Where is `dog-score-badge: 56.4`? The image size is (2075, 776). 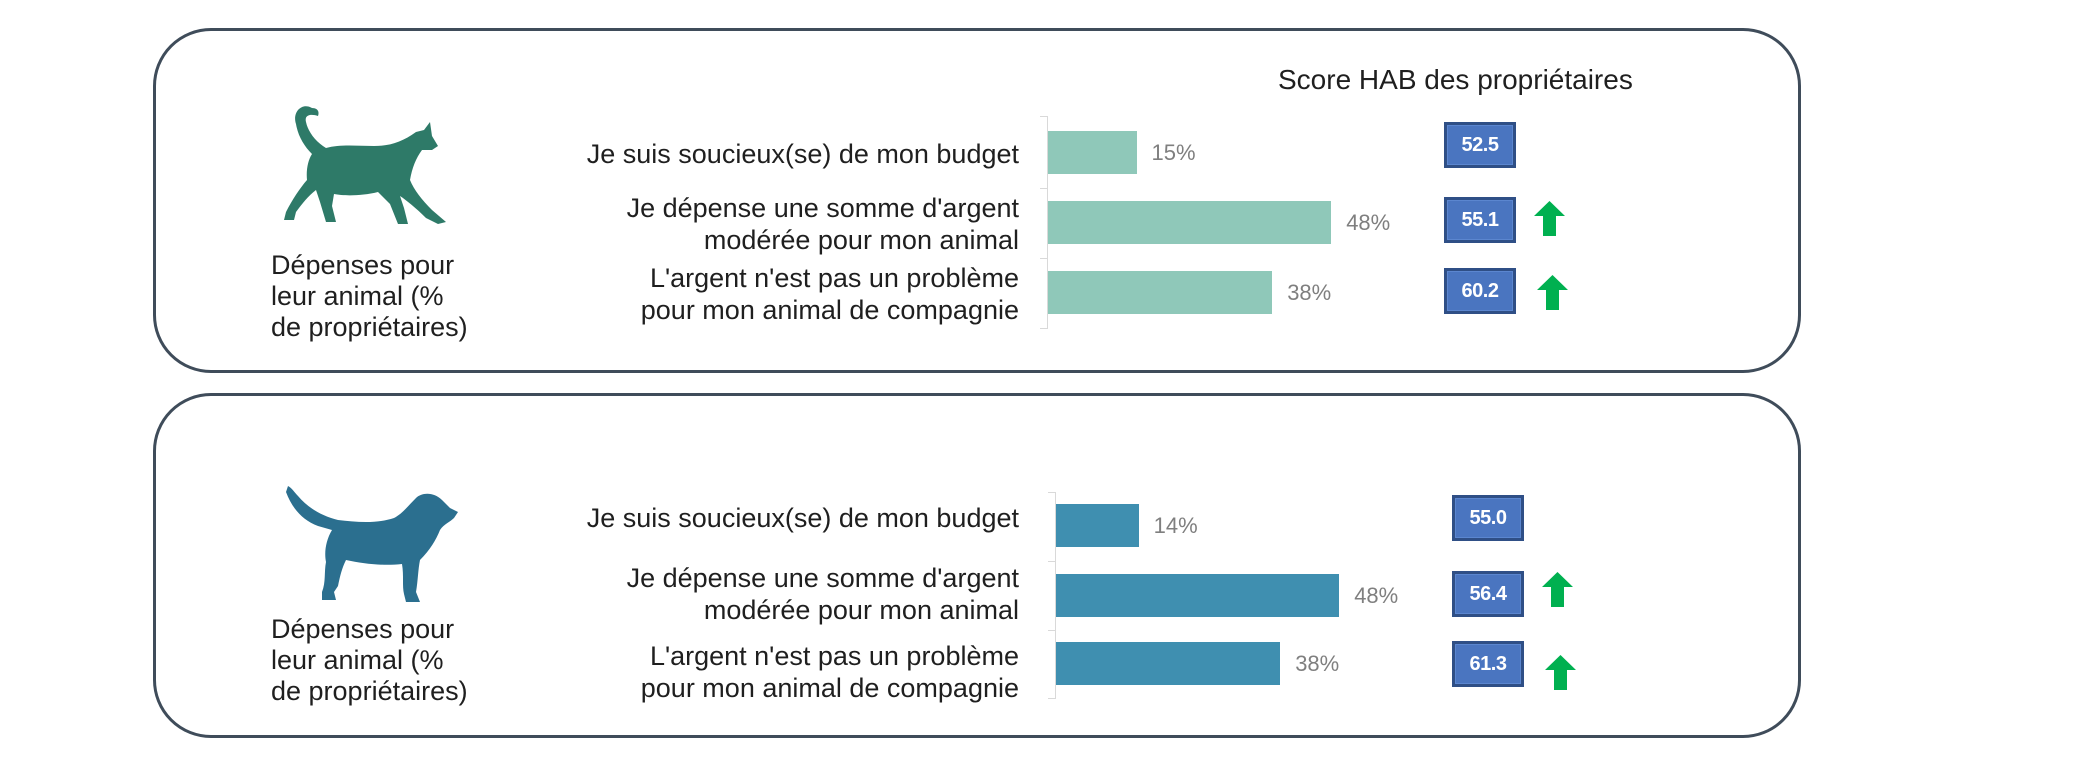 dog-score-badge: 56.4 is located at coordinates (1488, 594).